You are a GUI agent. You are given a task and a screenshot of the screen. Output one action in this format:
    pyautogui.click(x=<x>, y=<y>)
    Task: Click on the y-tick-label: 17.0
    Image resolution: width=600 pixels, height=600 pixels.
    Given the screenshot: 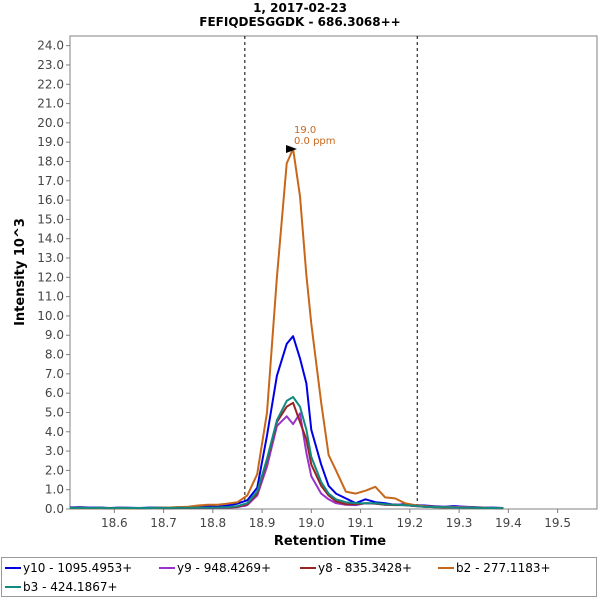 What is the action you would take?
    pyautogui.click(x=50, y=181)
    